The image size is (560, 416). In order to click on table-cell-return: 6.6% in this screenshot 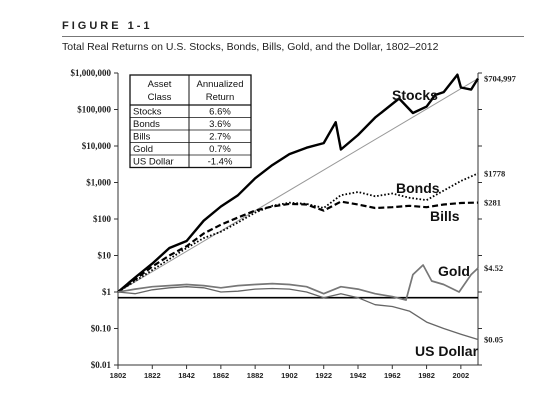, I will do `click(220, 112)`.